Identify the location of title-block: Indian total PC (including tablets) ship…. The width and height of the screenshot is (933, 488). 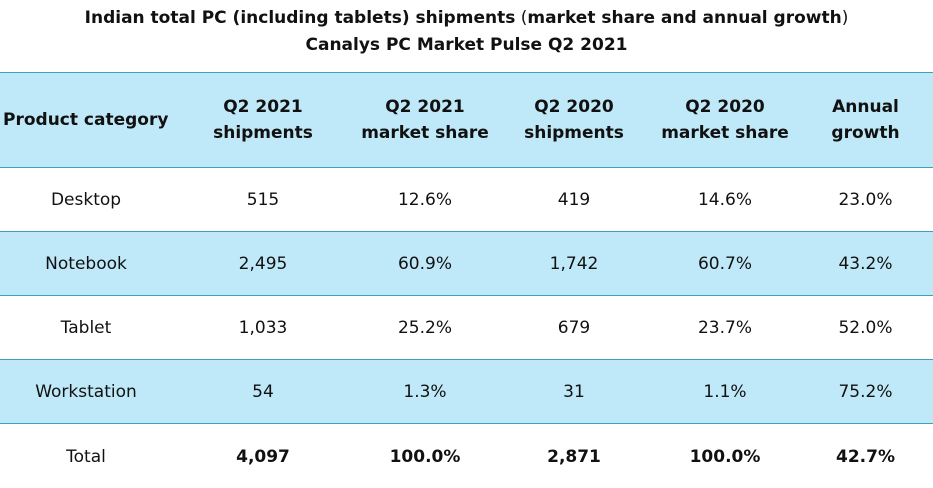
(466, 36).